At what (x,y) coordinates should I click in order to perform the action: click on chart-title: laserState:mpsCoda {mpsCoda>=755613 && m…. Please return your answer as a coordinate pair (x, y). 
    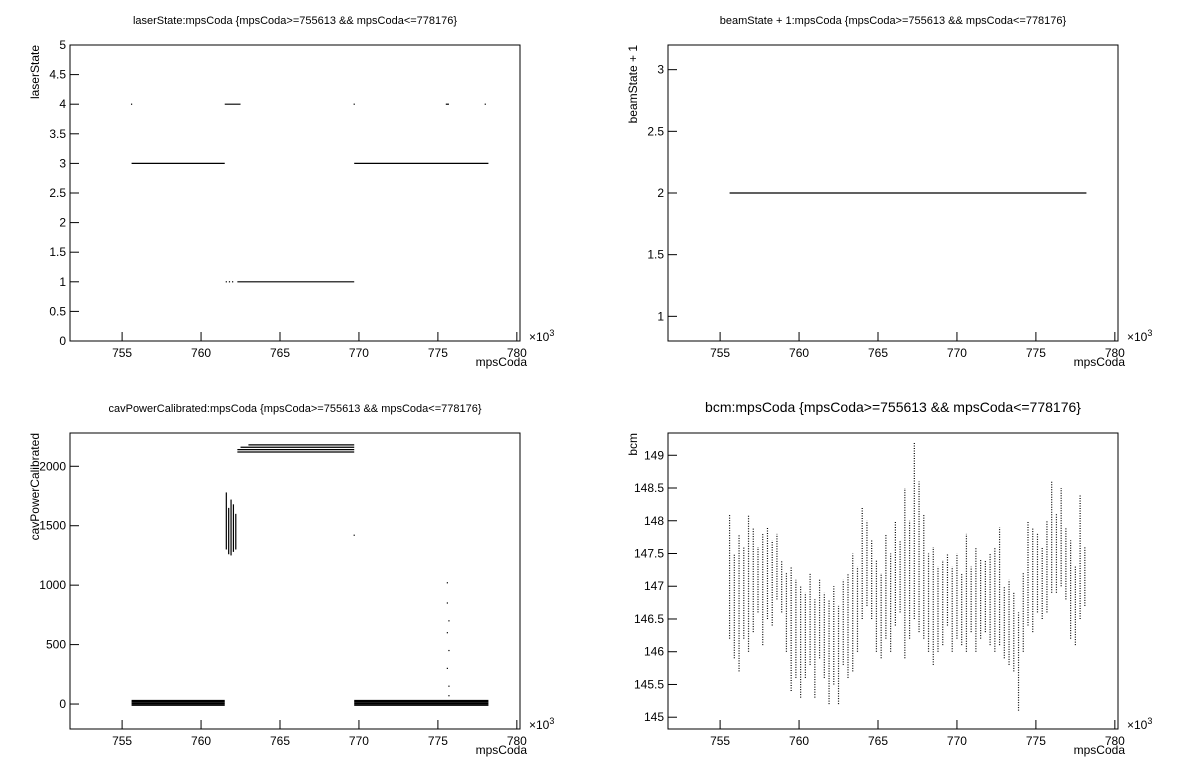
    Looking at the image, I should click on (295, 21).